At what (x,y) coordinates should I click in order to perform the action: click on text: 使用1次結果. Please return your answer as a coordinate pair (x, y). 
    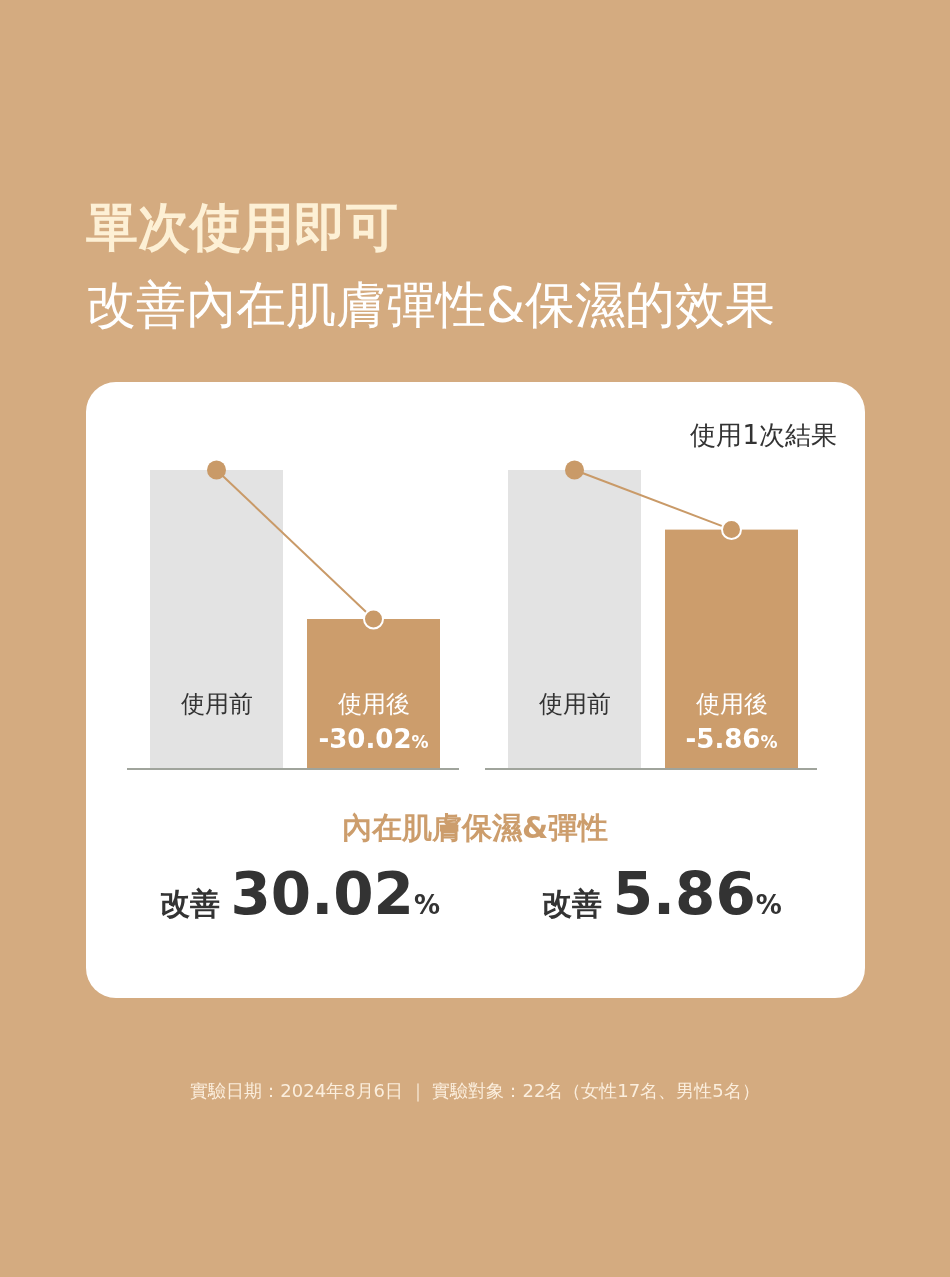
    Looking at the image, I should click on (763, 435).